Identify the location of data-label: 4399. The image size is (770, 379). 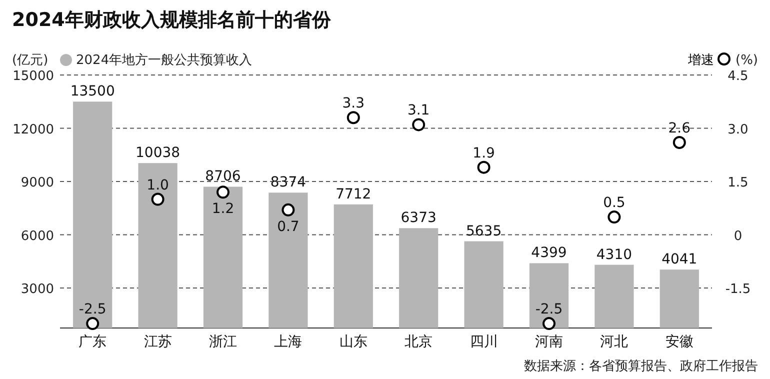
(549, 253).